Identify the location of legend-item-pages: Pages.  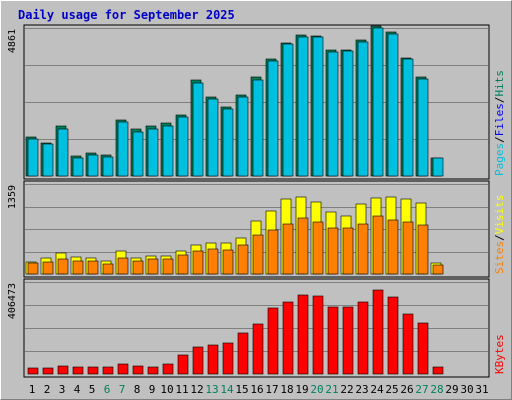
(499, 159).